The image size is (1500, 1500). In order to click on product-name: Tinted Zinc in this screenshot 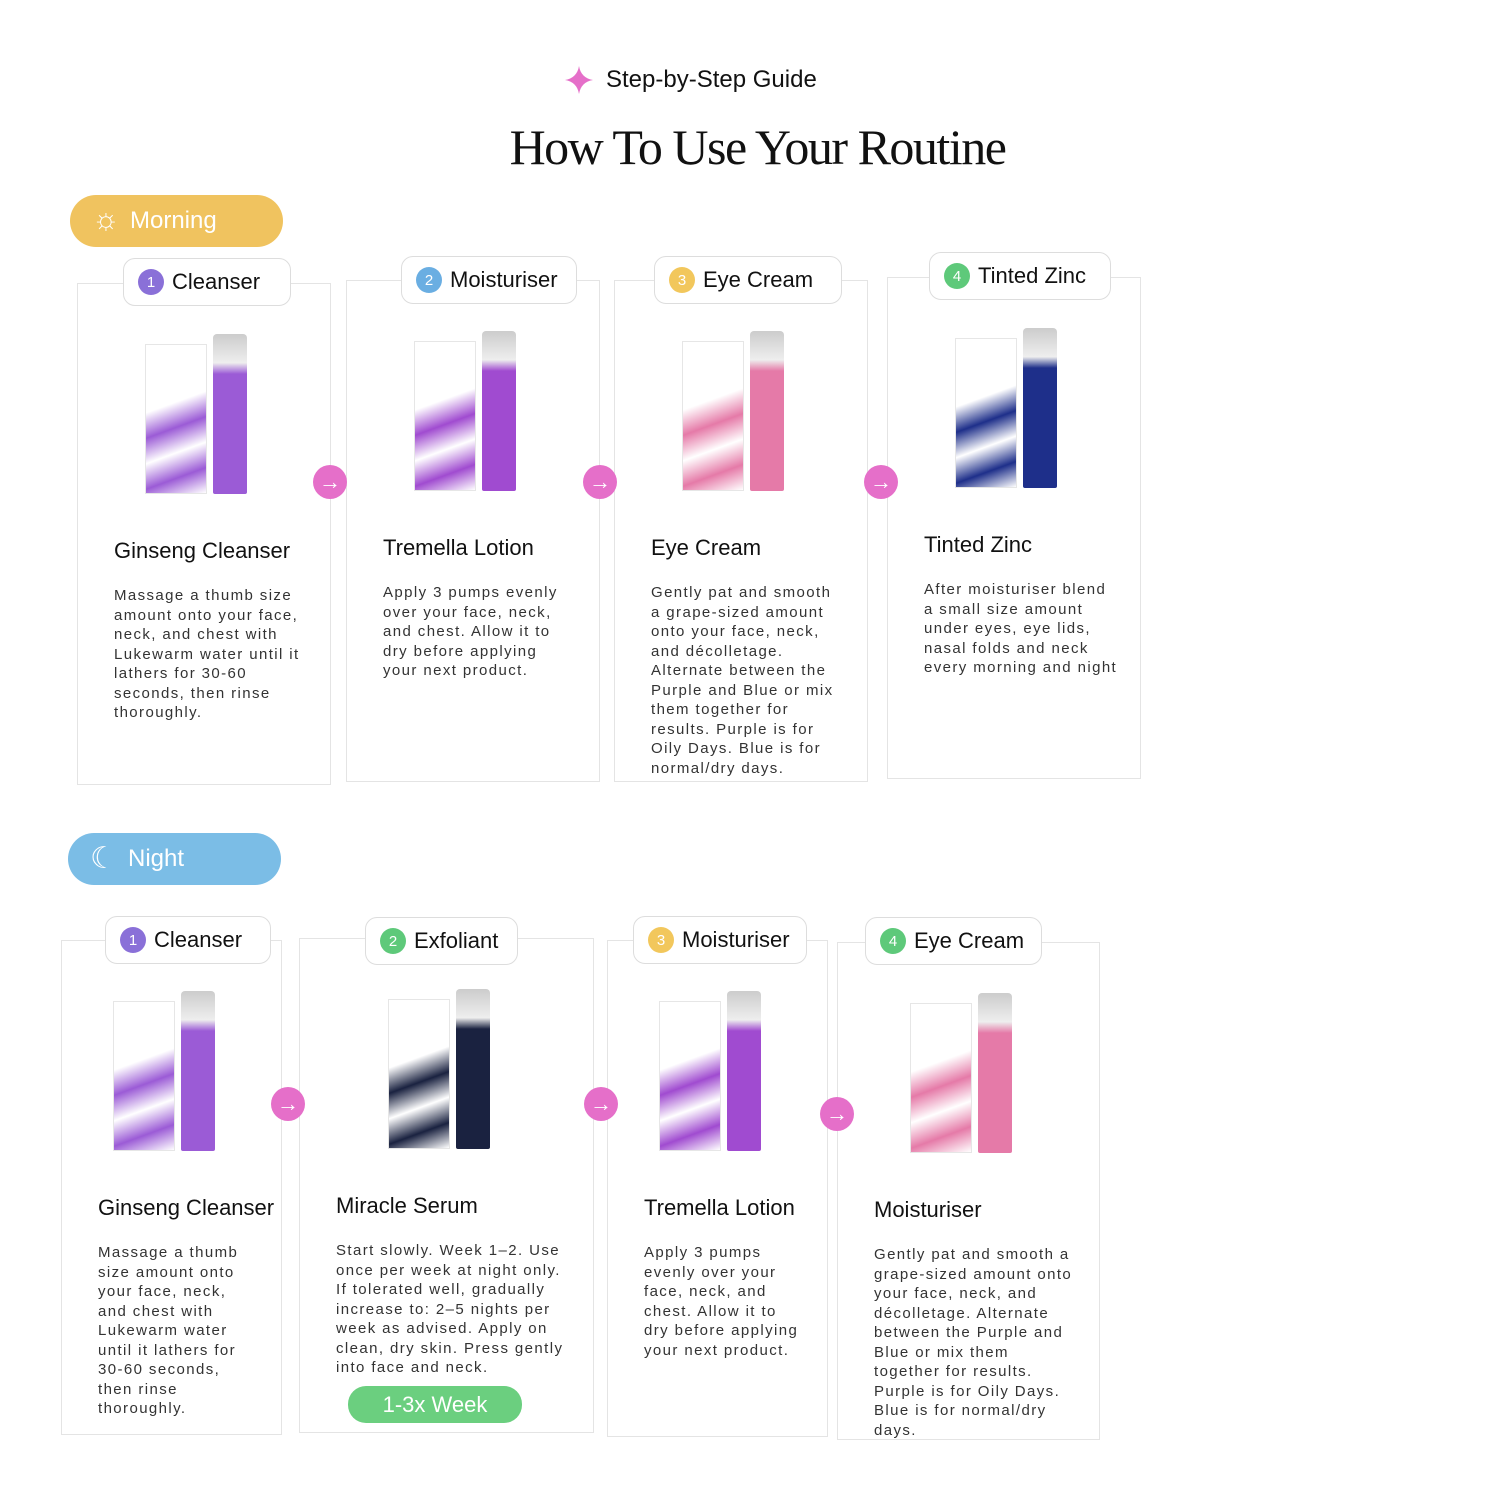, I will do `click(978, 544)`.